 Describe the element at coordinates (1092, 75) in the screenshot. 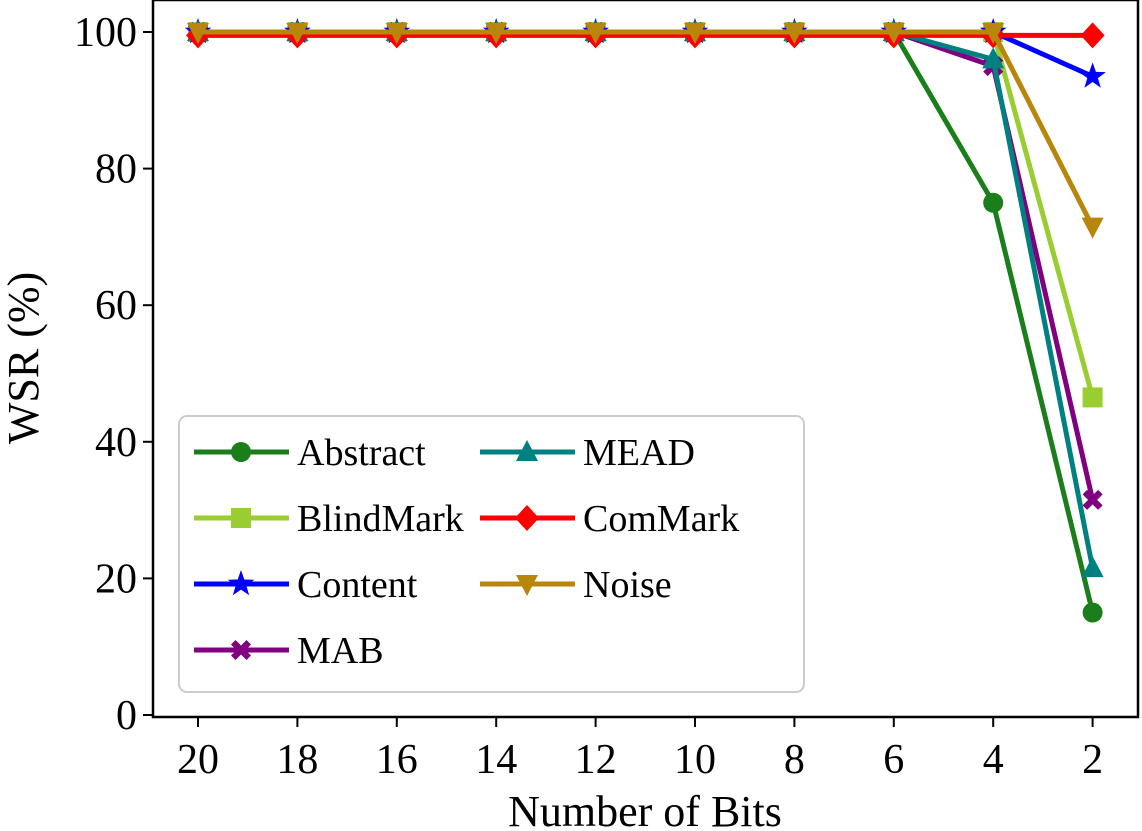

I see `data-point-content` at that location.